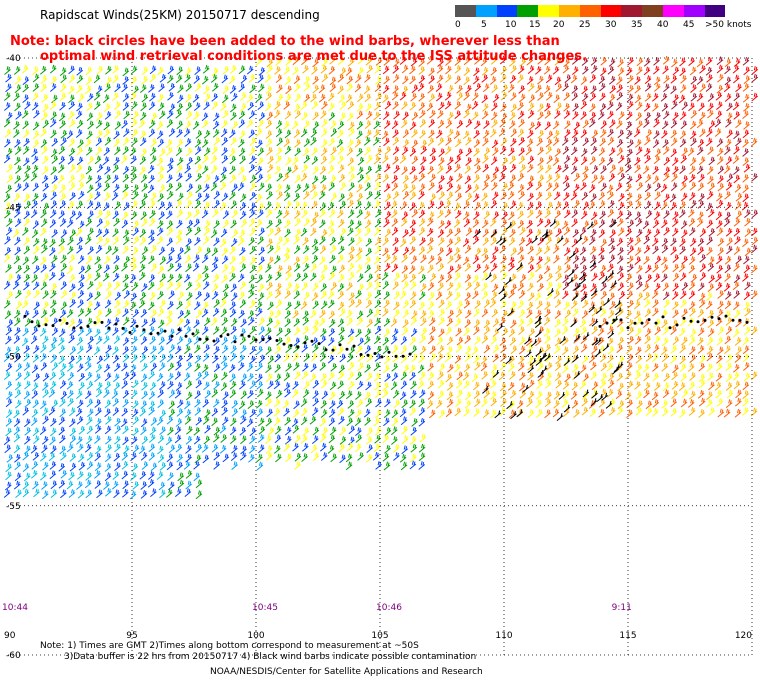  What do you see at coordinates (265, 608) in the screenshot?
I see `time-label: 10:45` at bounding box center [265, 608].